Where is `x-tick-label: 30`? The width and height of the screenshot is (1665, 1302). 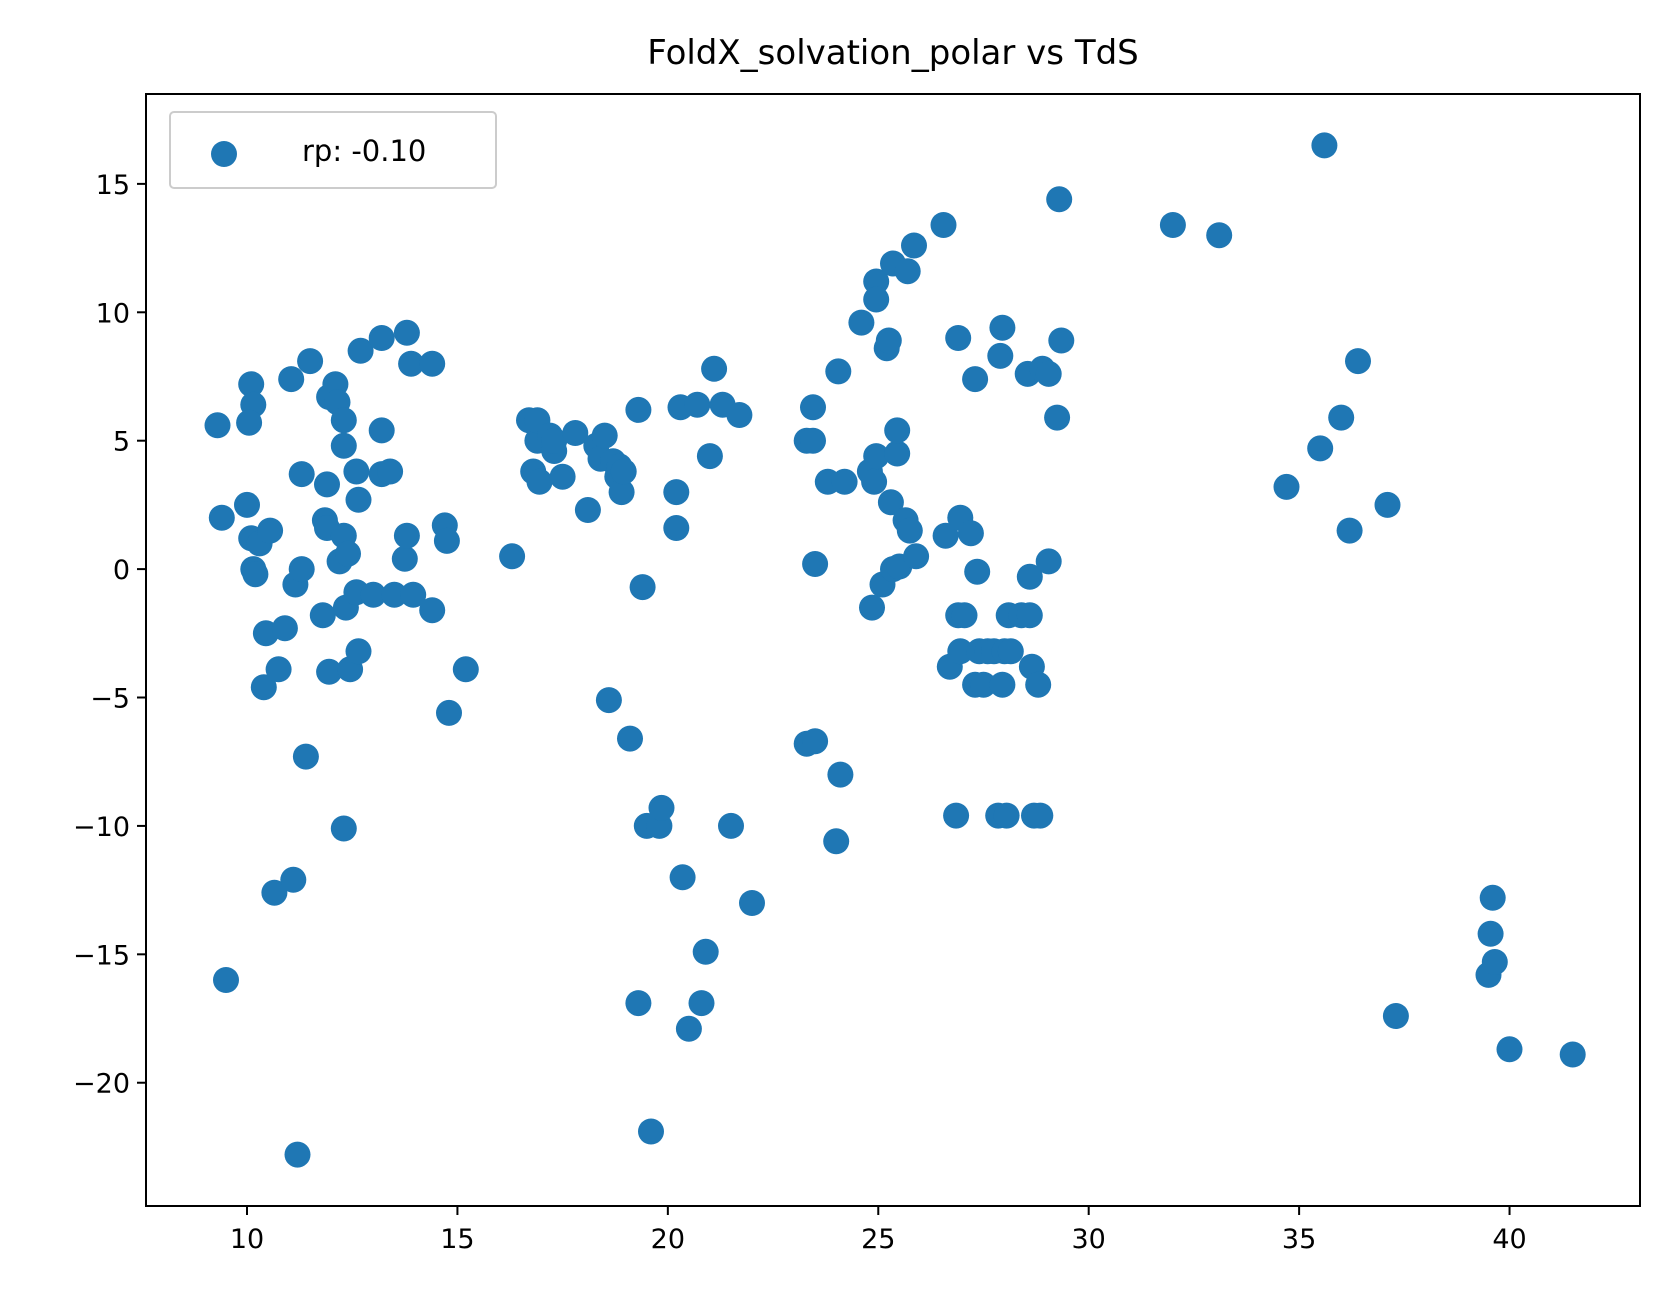 x-tick-label: 30 is located at coordinates (1089, 1239).